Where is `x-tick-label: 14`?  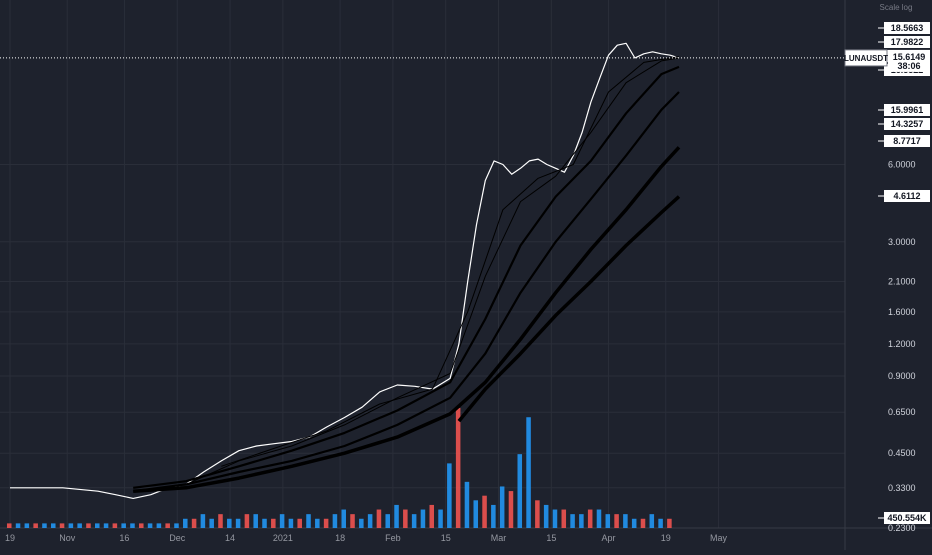
x-tick-label: 14 is located at coordinates (230, 538).